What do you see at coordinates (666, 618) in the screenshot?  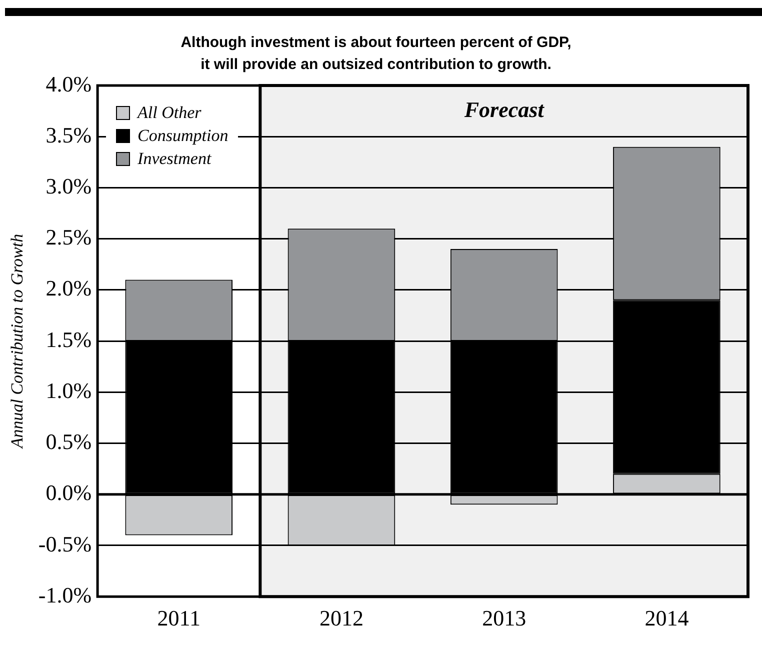 I see `x-tick-label: 2014` at bounding box center [666, 618].